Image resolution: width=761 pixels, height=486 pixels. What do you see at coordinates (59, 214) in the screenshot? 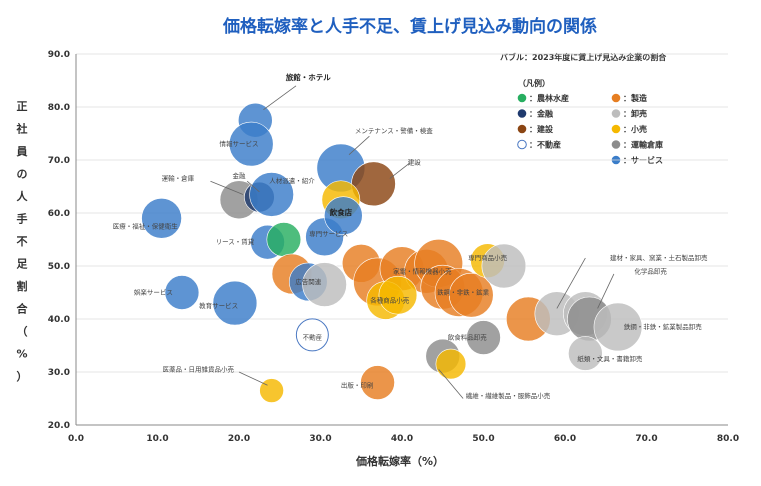
I see `y-tick-label: 60.0` at bounding box center [59, 214].